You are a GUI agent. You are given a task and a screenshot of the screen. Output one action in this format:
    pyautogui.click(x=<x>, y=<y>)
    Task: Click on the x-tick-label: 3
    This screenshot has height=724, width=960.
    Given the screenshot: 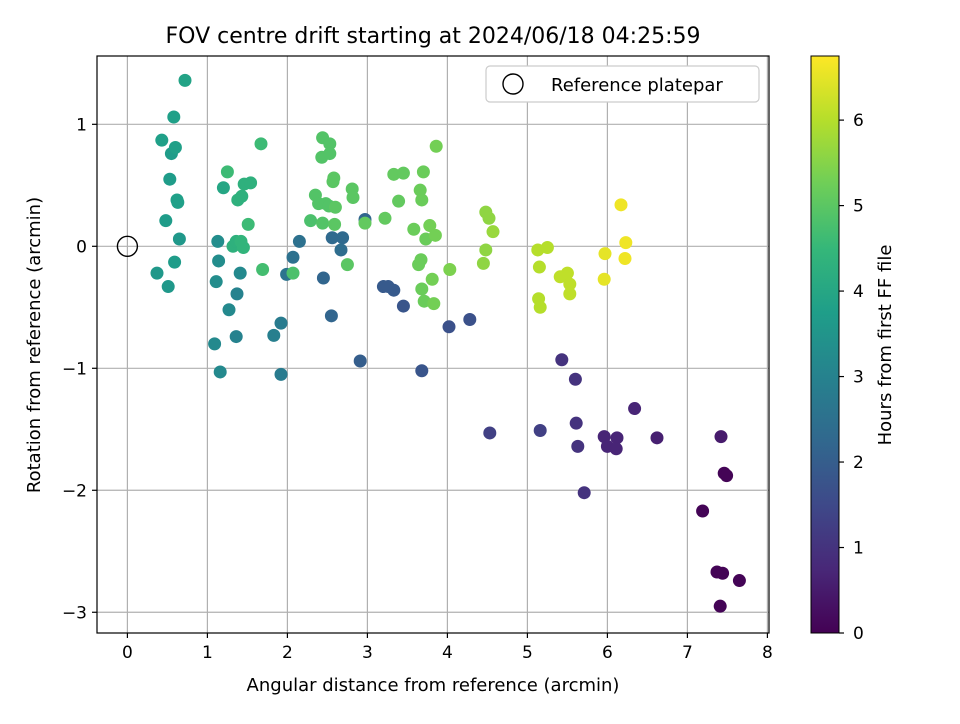 What is the action you would take?
    pyautogui.click(x=367, y=653)
    